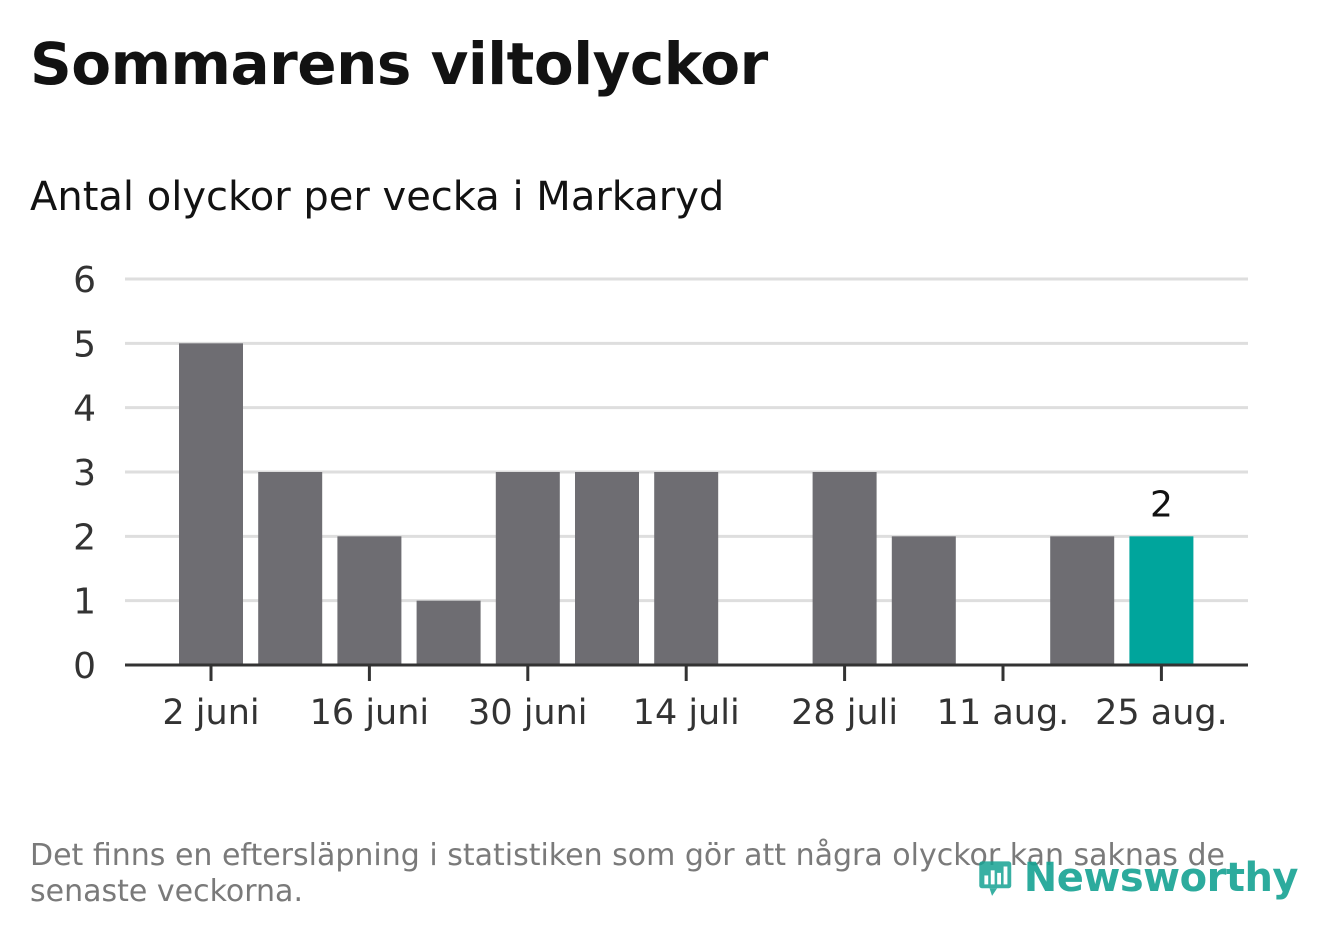  Describe the element at coordinates (84, 602) in the screenshot. I see `y-tick-label: 1` at that location.